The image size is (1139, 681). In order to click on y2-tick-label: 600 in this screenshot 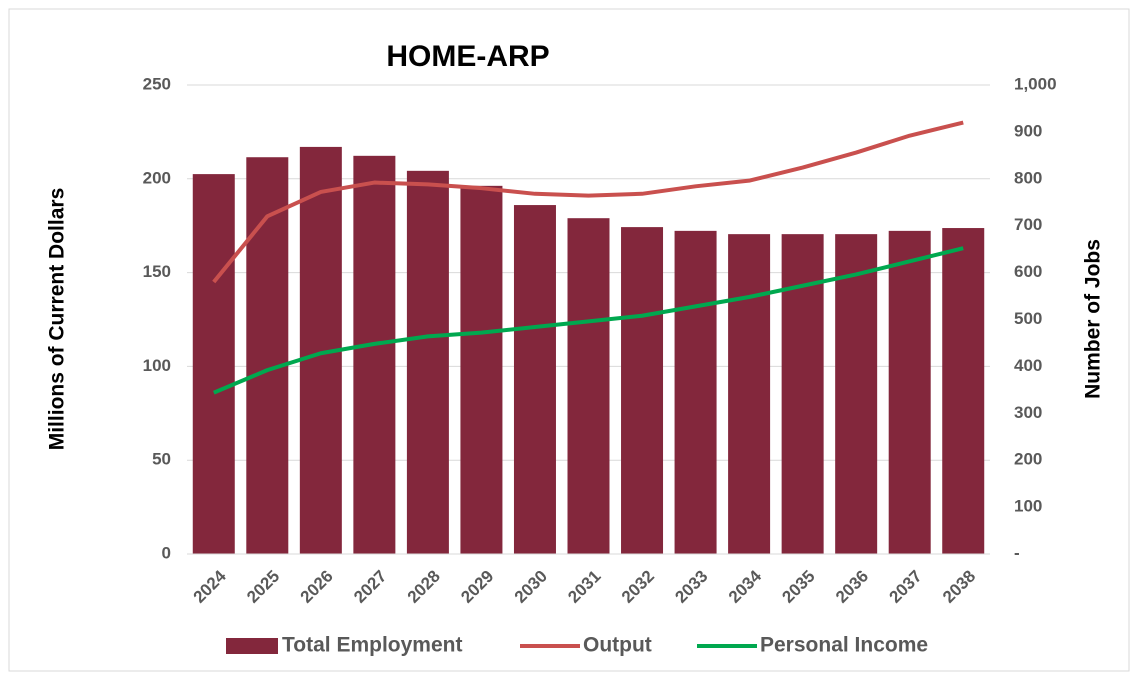, I will do `click(1028, 271)`.